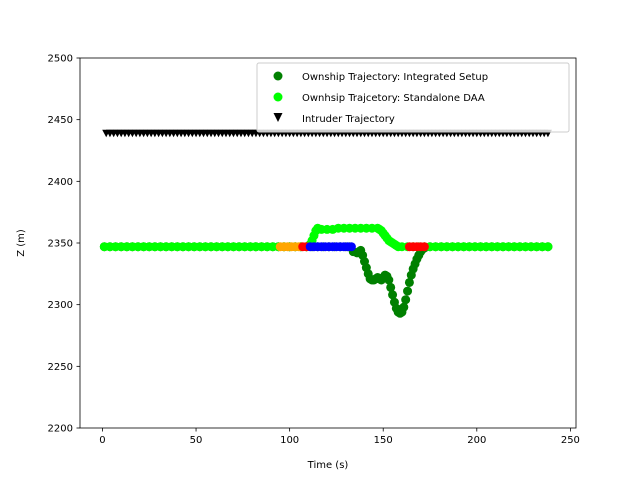 The image size is (640, 480). Describe the element at coordinates (395, 77) in the screenshot. I see `legend-label-integrated: Ownship Trajectory: Integrated Setup` at that location.